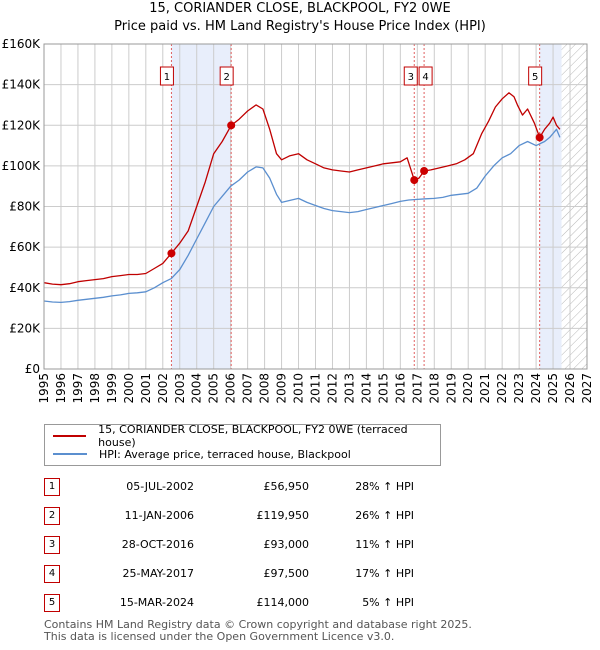 The height and width of the screenshot is (650, 600). Describe the element at coordinates (316, 388) in the screenshot. I see `x-tick-label: 2011` at that location.